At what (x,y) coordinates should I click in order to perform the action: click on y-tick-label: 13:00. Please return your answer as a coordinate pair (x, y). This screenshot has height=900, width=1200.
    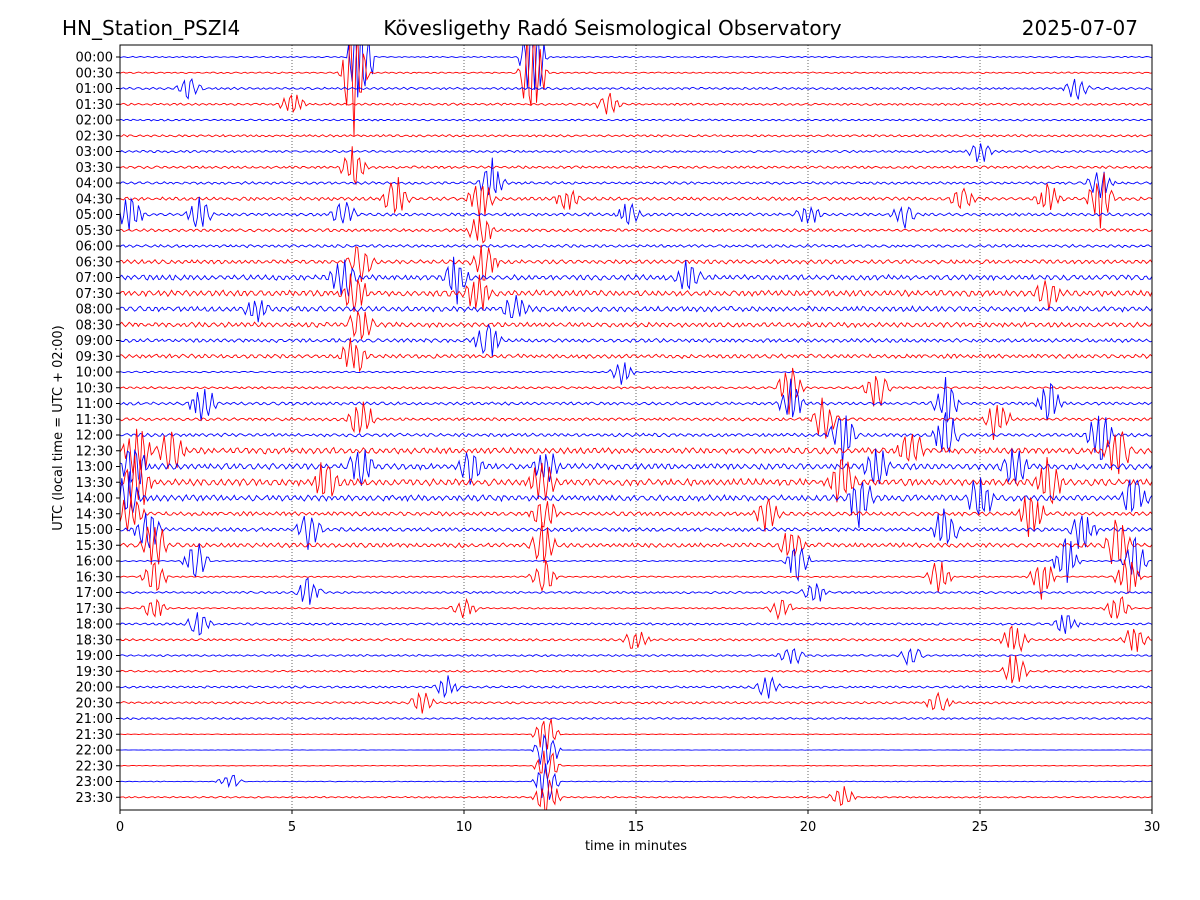
    Looking at the image, I should click on (94, 467).